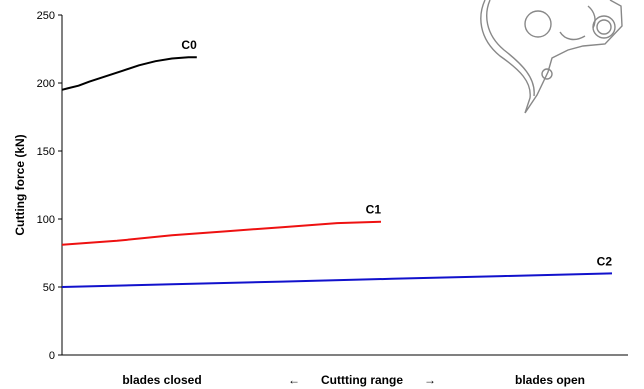  I want to click on right-arrow-icon: →, so click(430, 380).